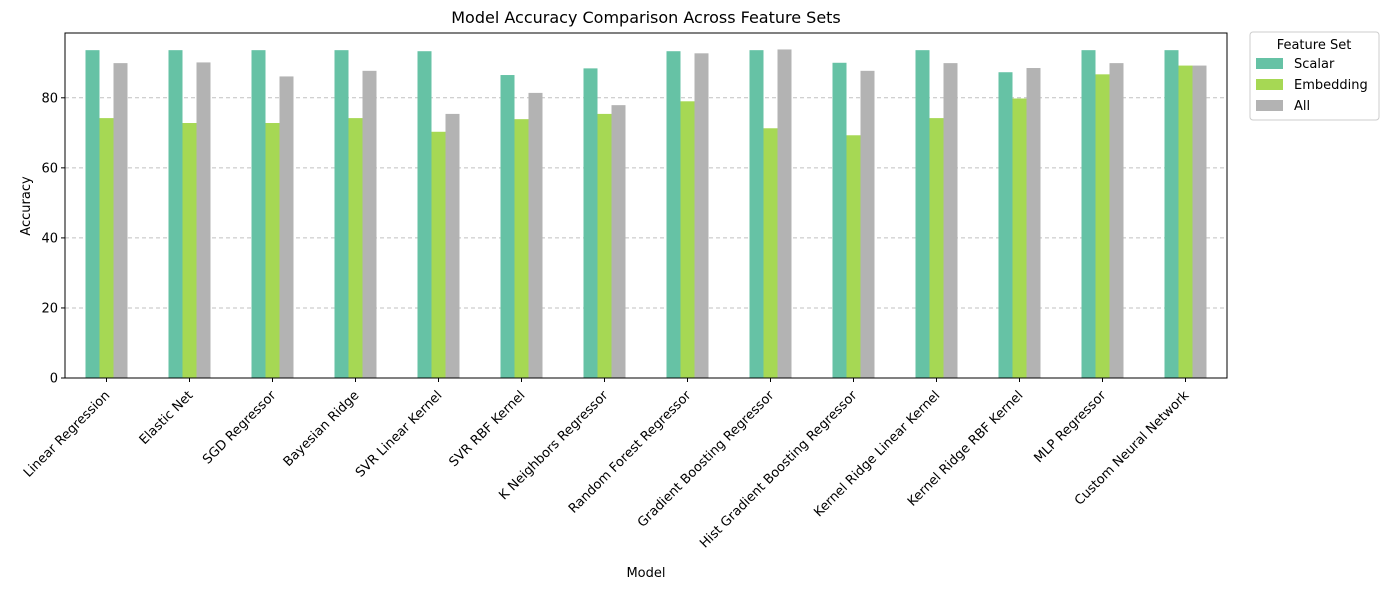  I want to click on x-tick-label: SVR RBF Kernel, so click(488, 429).